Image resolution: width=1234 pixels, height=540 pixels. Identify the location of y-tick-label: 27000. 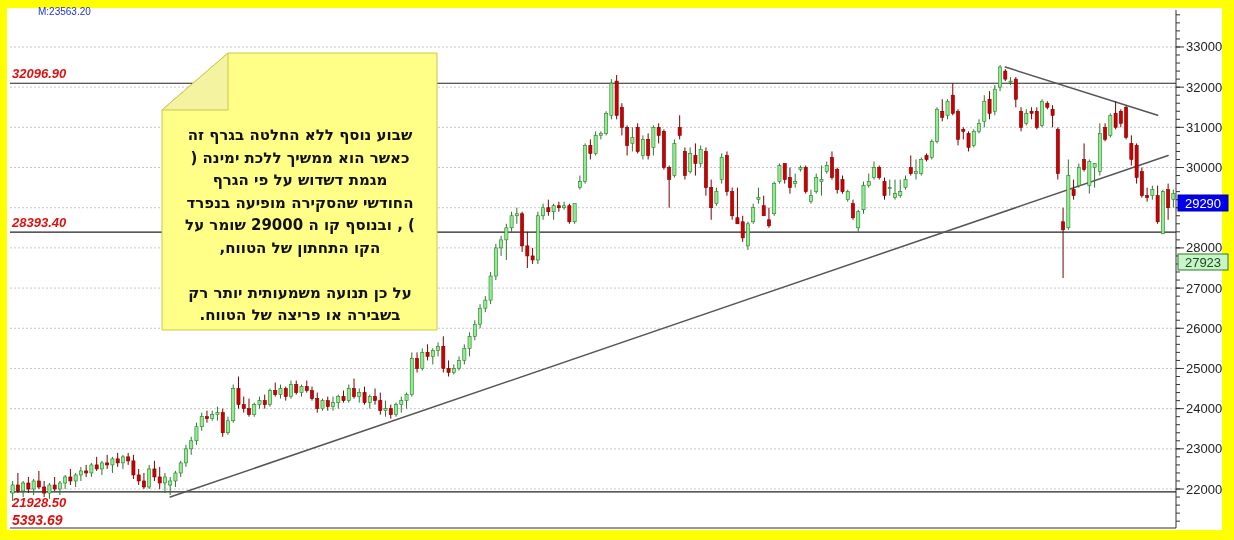
(1204, 288).